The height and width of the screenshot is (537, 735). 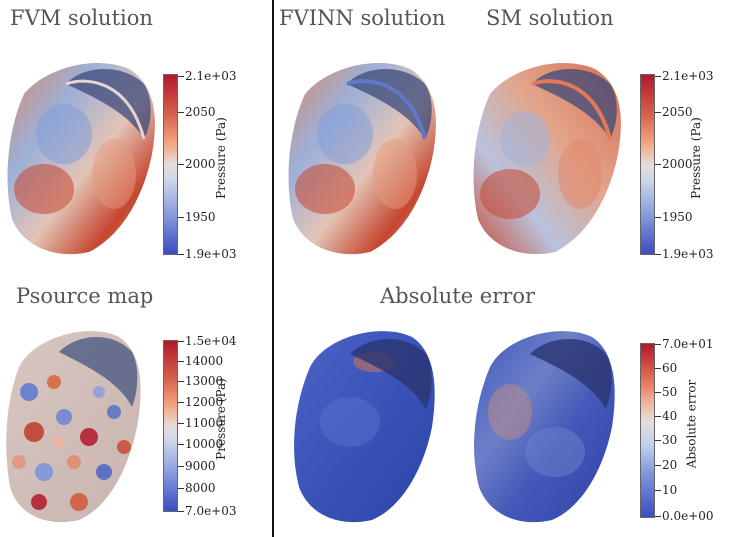 What do you see at coordinates (200, 361) in the screenshot?
I see `tick-label: 14000` at bounding box center [200, 361].